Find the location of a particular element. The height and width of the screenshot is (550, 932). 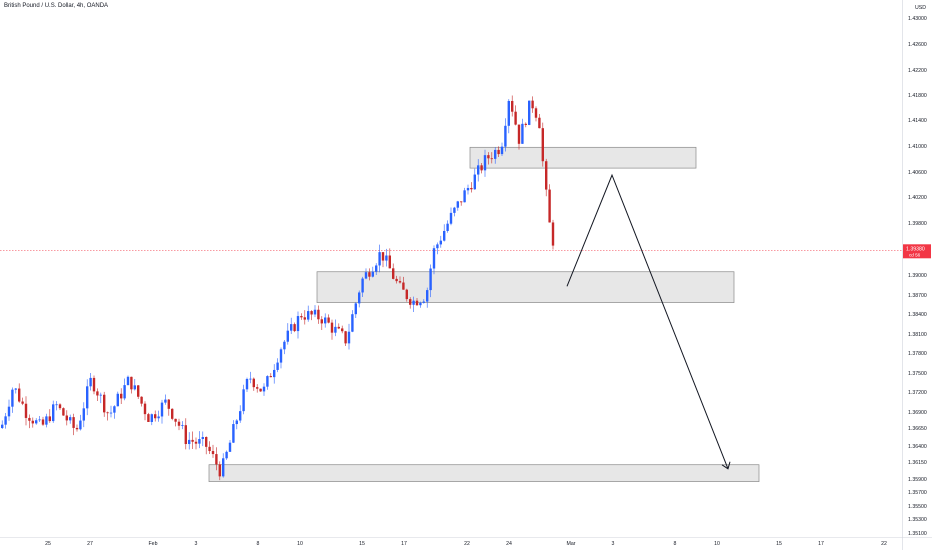

y-tick-label: 1.36900 is located at coordinates (917, 413).